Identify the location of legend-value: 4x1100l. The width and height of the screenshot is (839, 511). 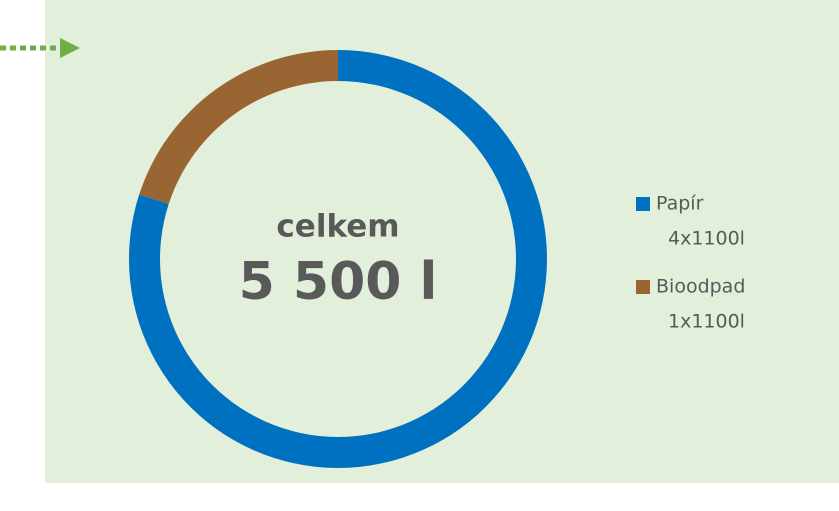
(706, 239).